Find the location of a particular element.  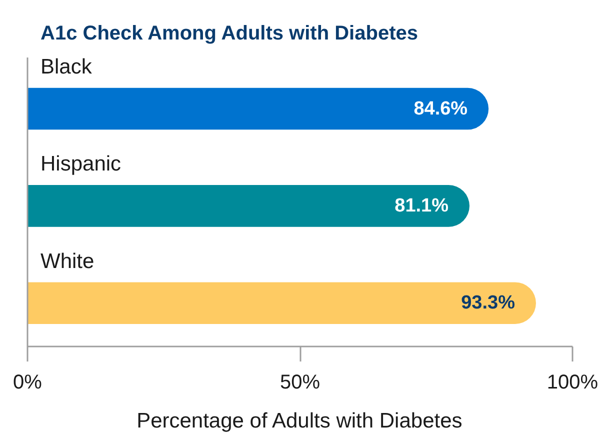

x-tick-label: 50% is located at coordinates (300, 383).